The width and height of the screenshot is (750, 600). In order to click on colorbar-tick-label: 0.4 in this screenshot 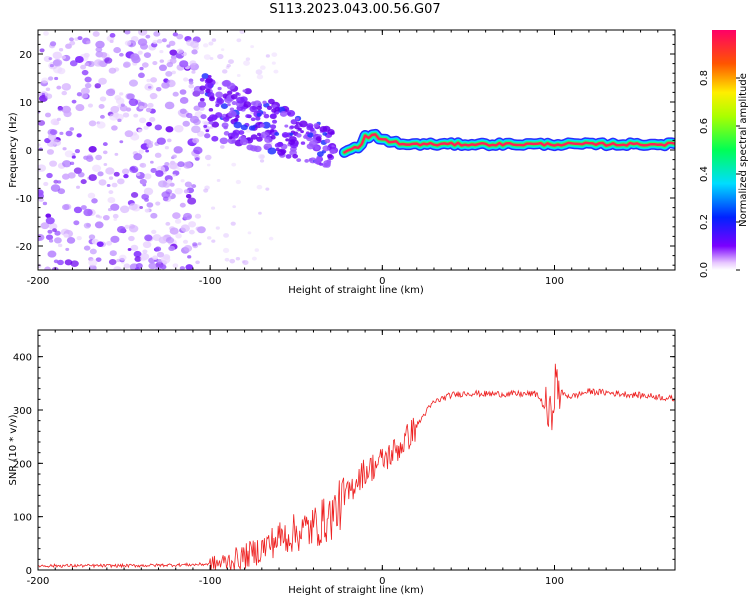, I will do `click(704, 174)`.